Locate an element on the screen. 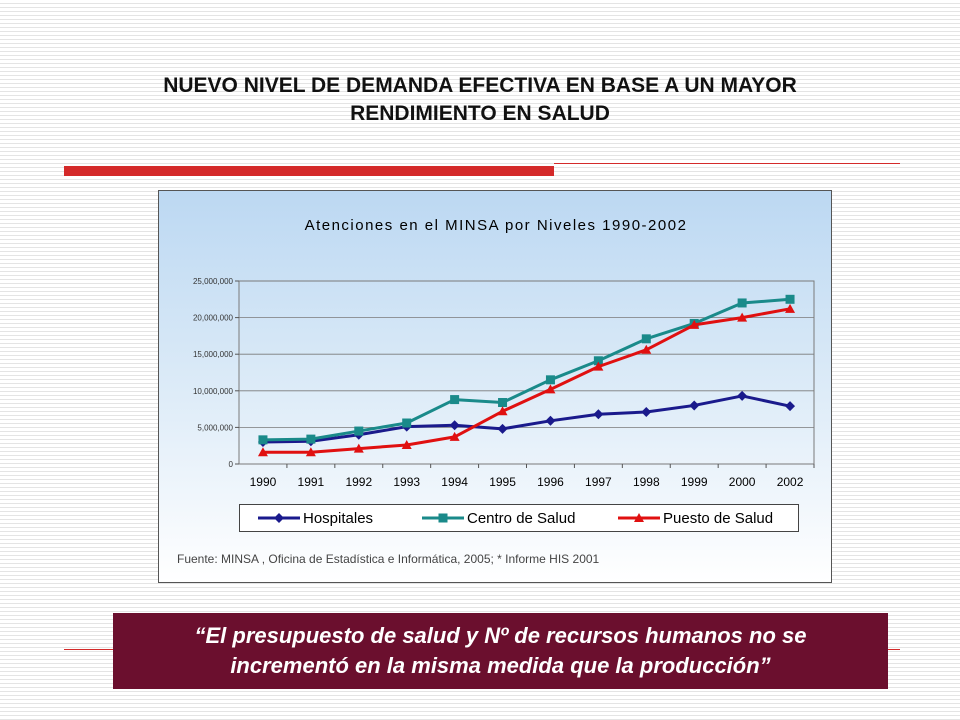  x-tick-label: 2002 is located at coordinates (790, 482).